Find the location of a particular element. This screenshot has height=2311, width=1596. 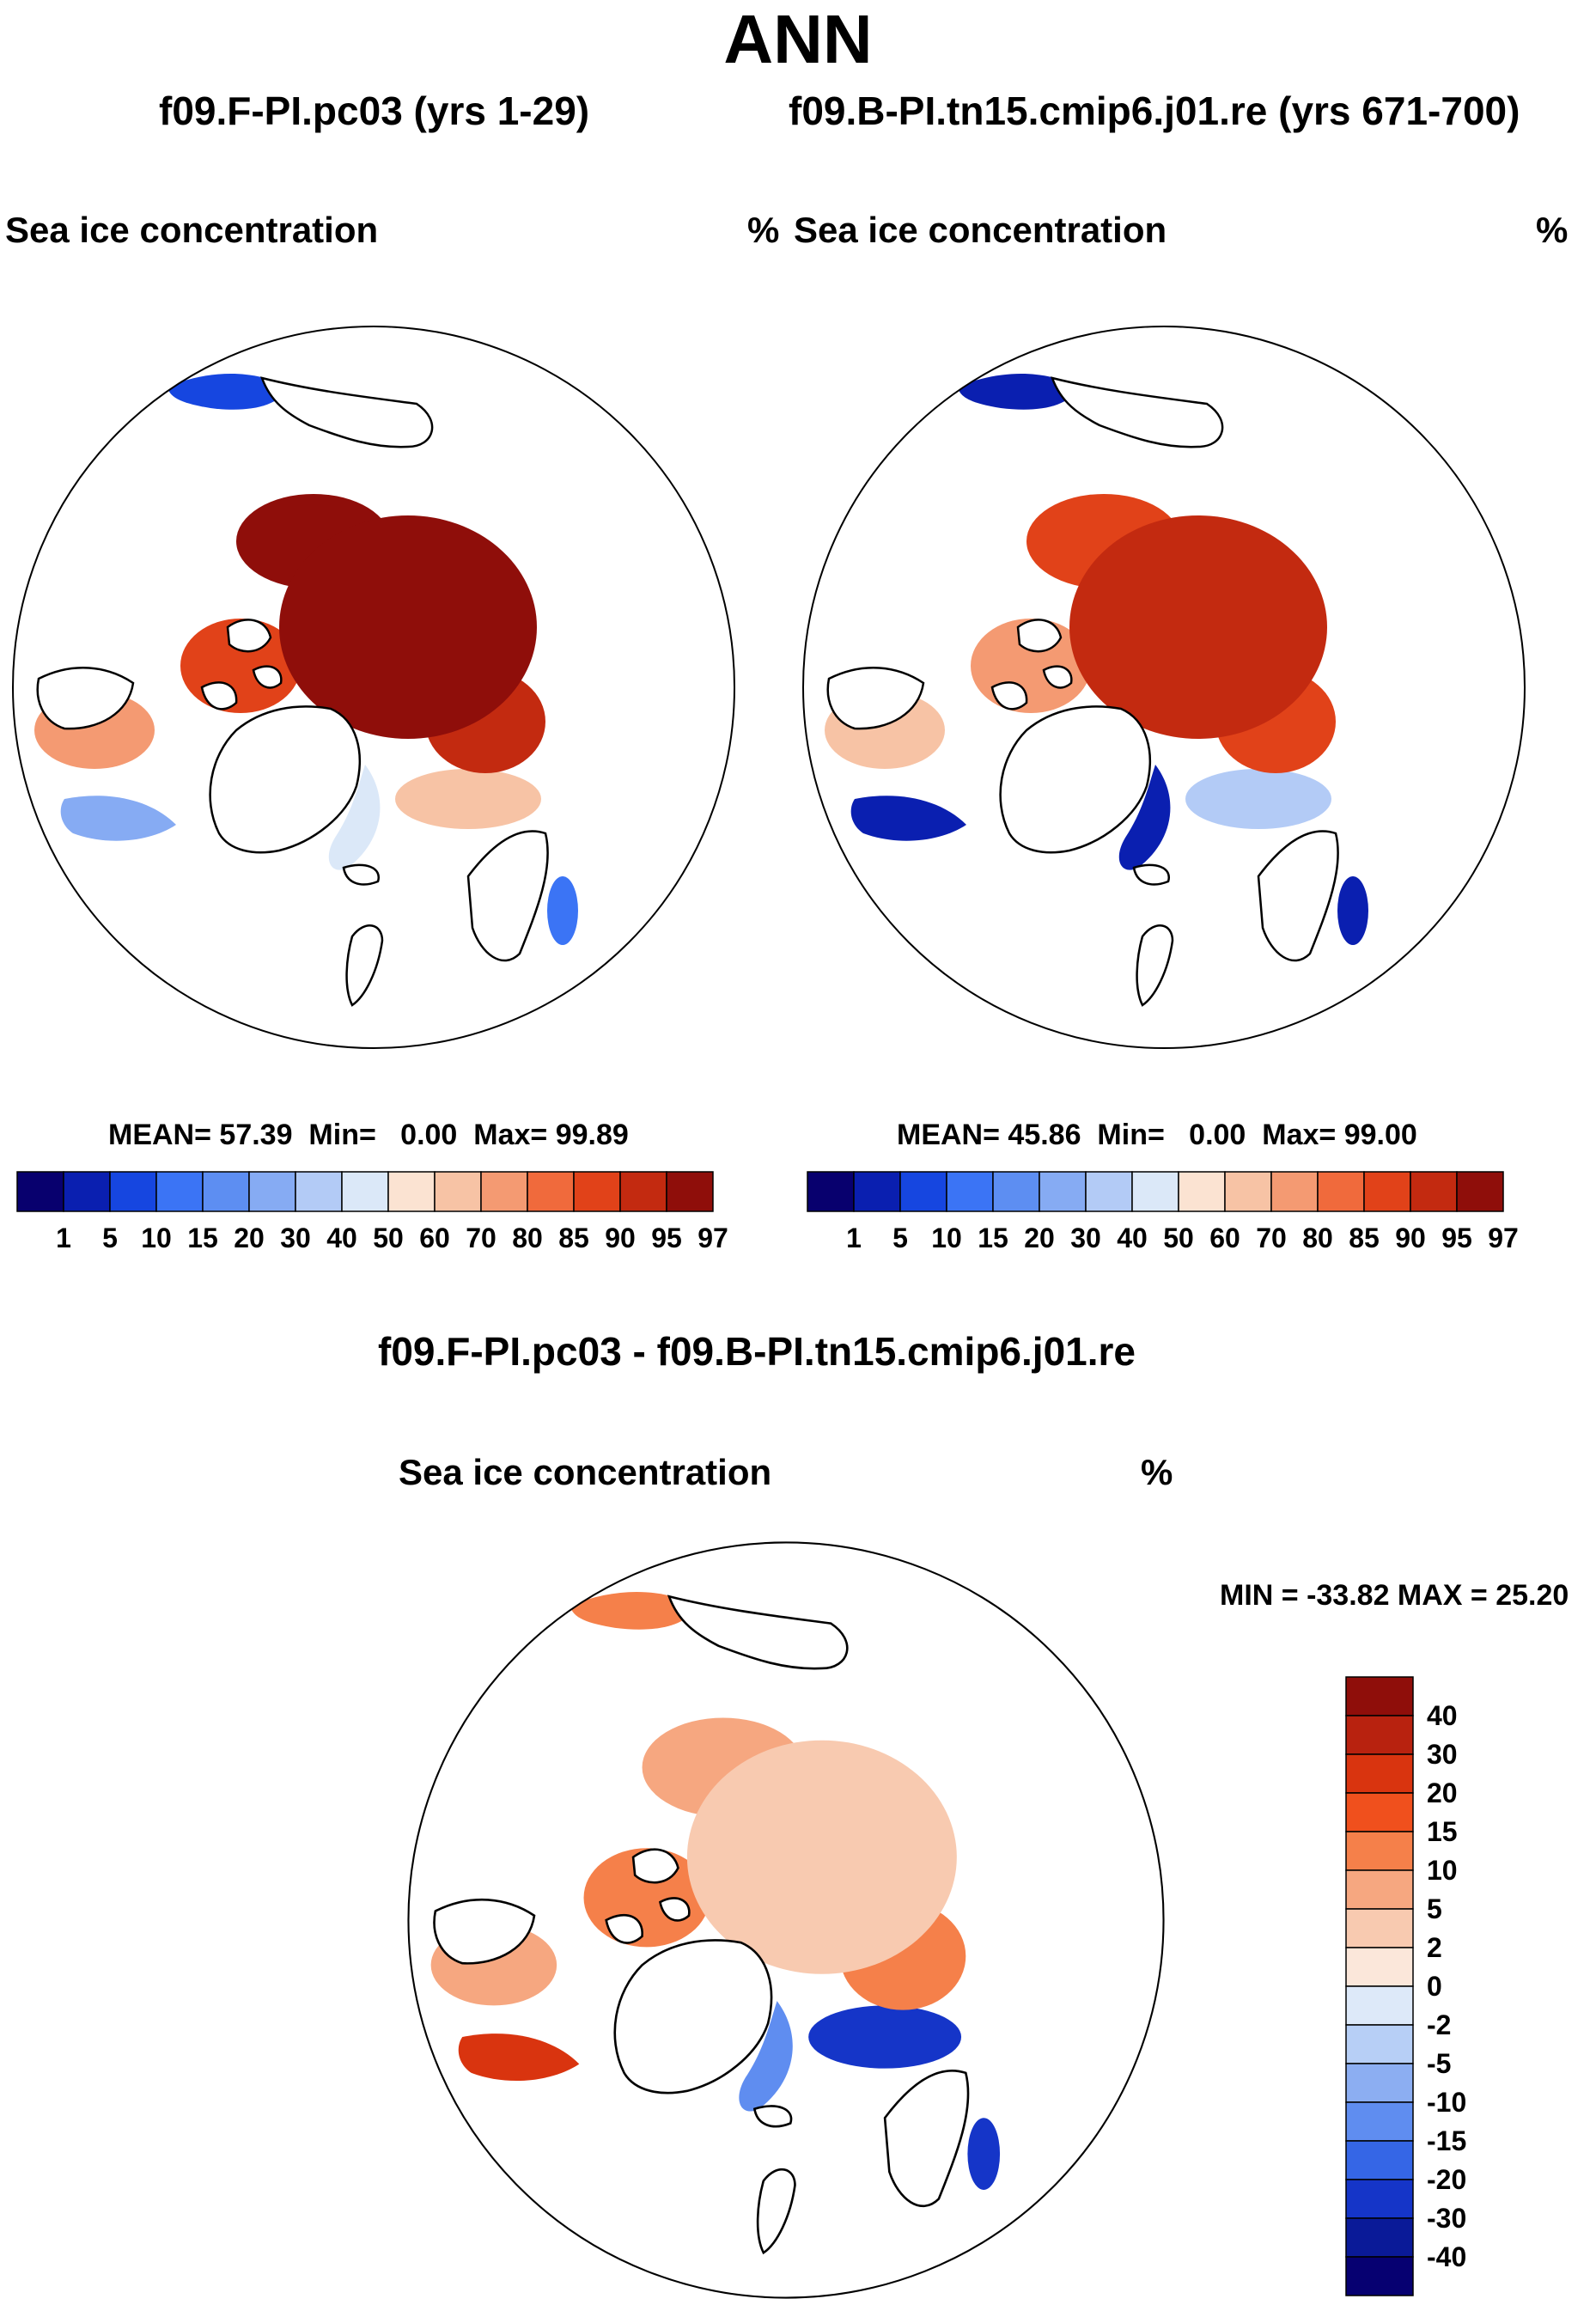

region-baltic is located at coordinates (984, 2154).